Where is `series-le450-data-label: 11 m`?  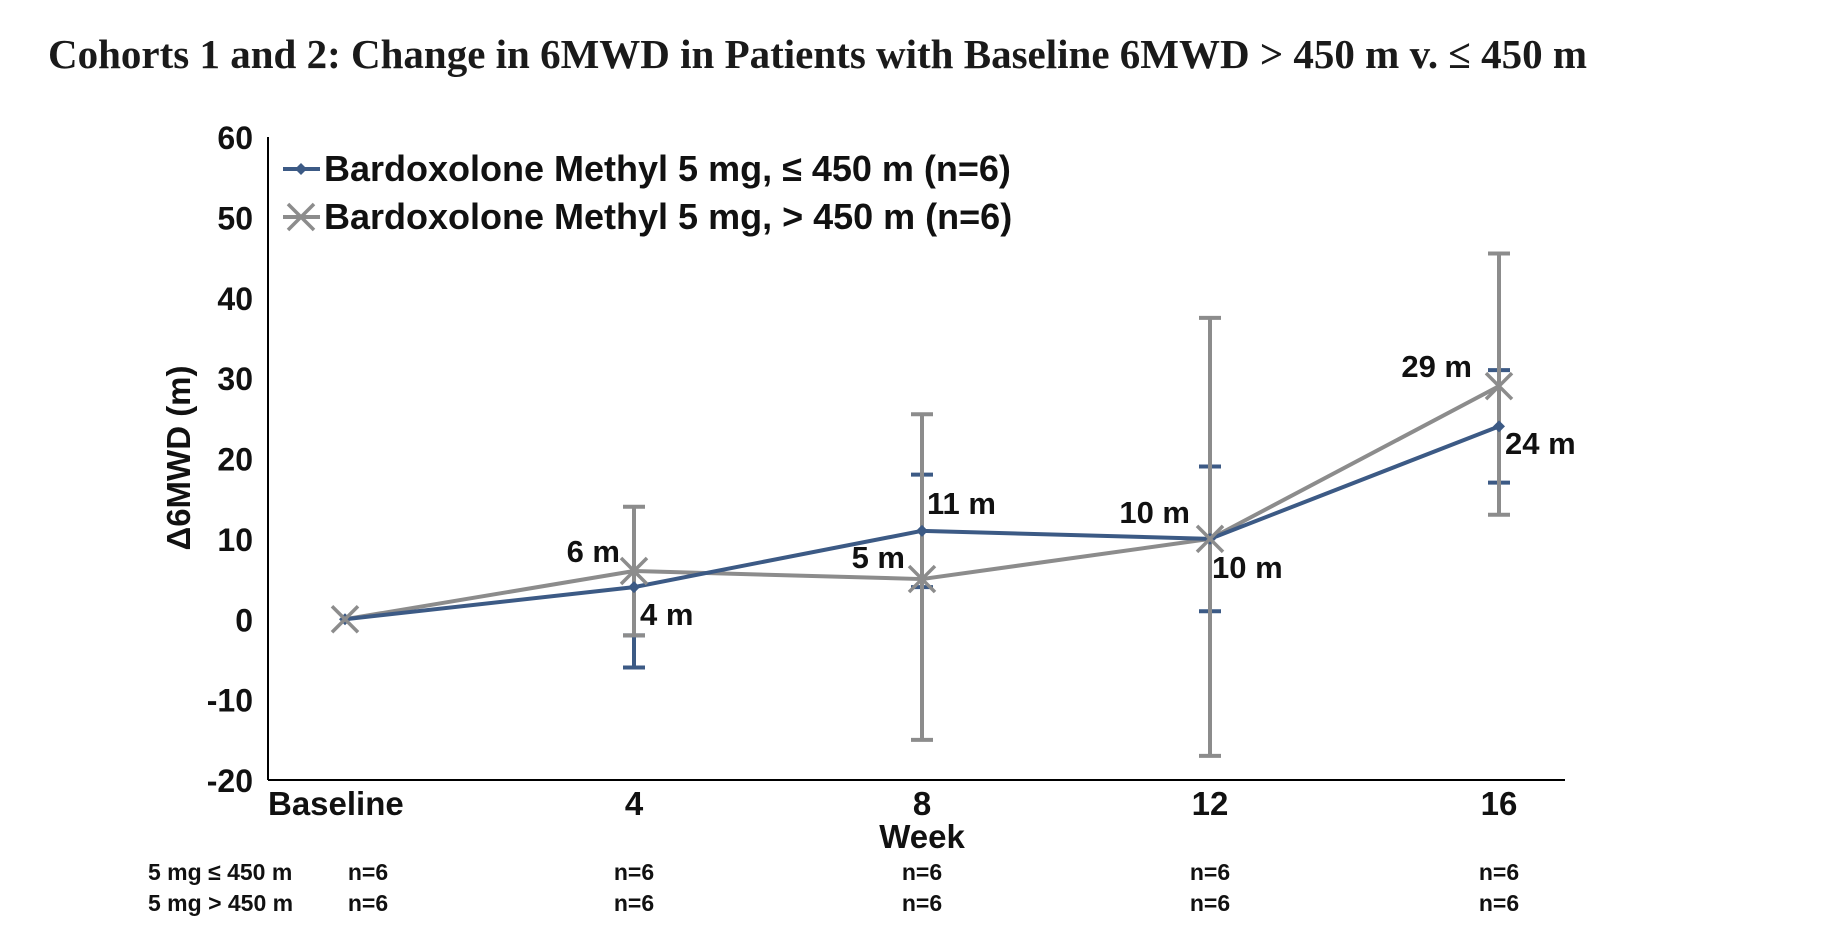 series-le450-data-label: 11 m is located at coordinates (961, 503).